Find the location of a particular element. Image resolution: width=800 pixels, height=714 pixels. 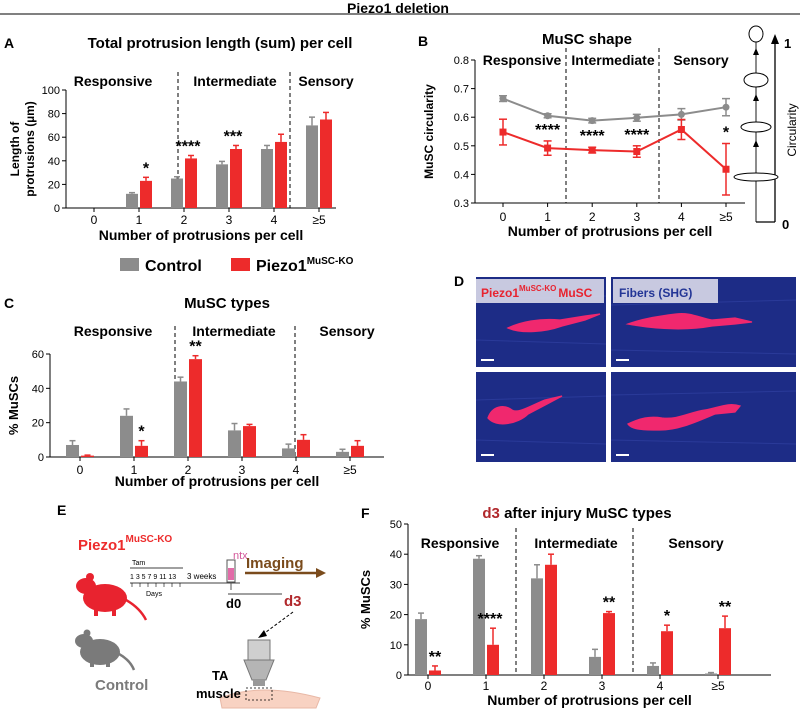

circularity-bottom: 0 is located at coordinates (785, 224).